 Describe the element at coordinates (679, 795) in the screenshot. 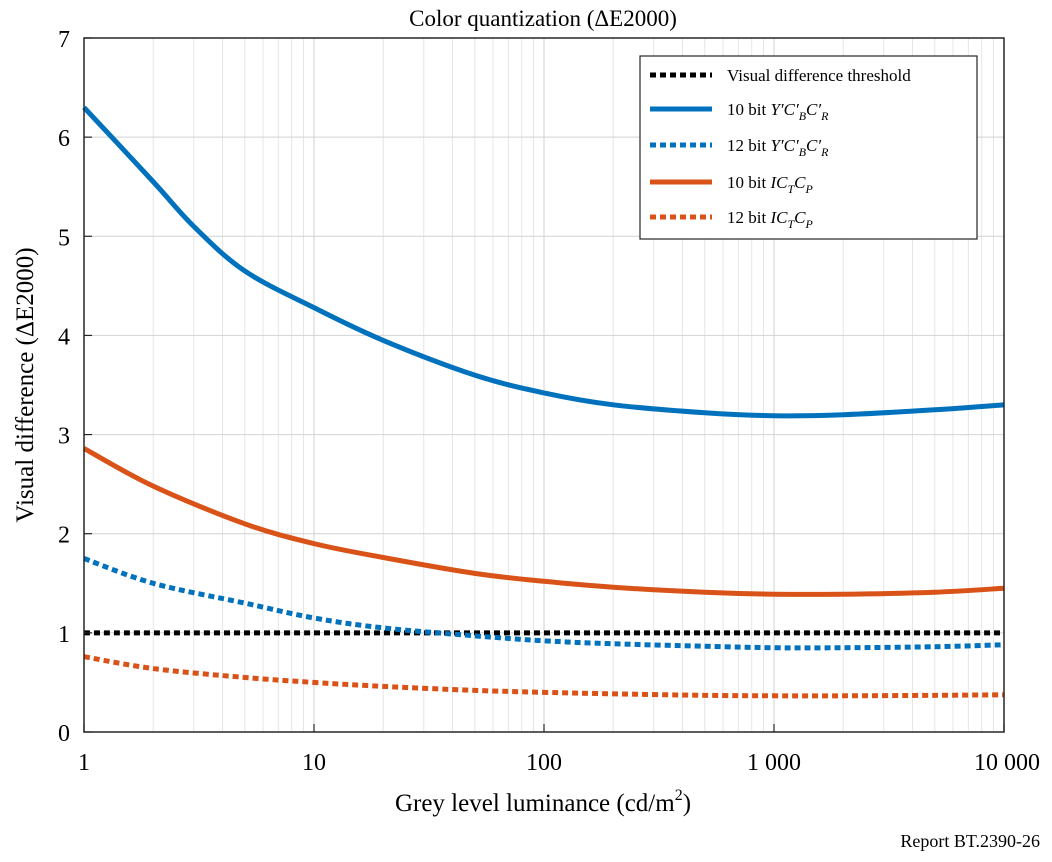

I see `x-axis-label-sup: 2` at that location.